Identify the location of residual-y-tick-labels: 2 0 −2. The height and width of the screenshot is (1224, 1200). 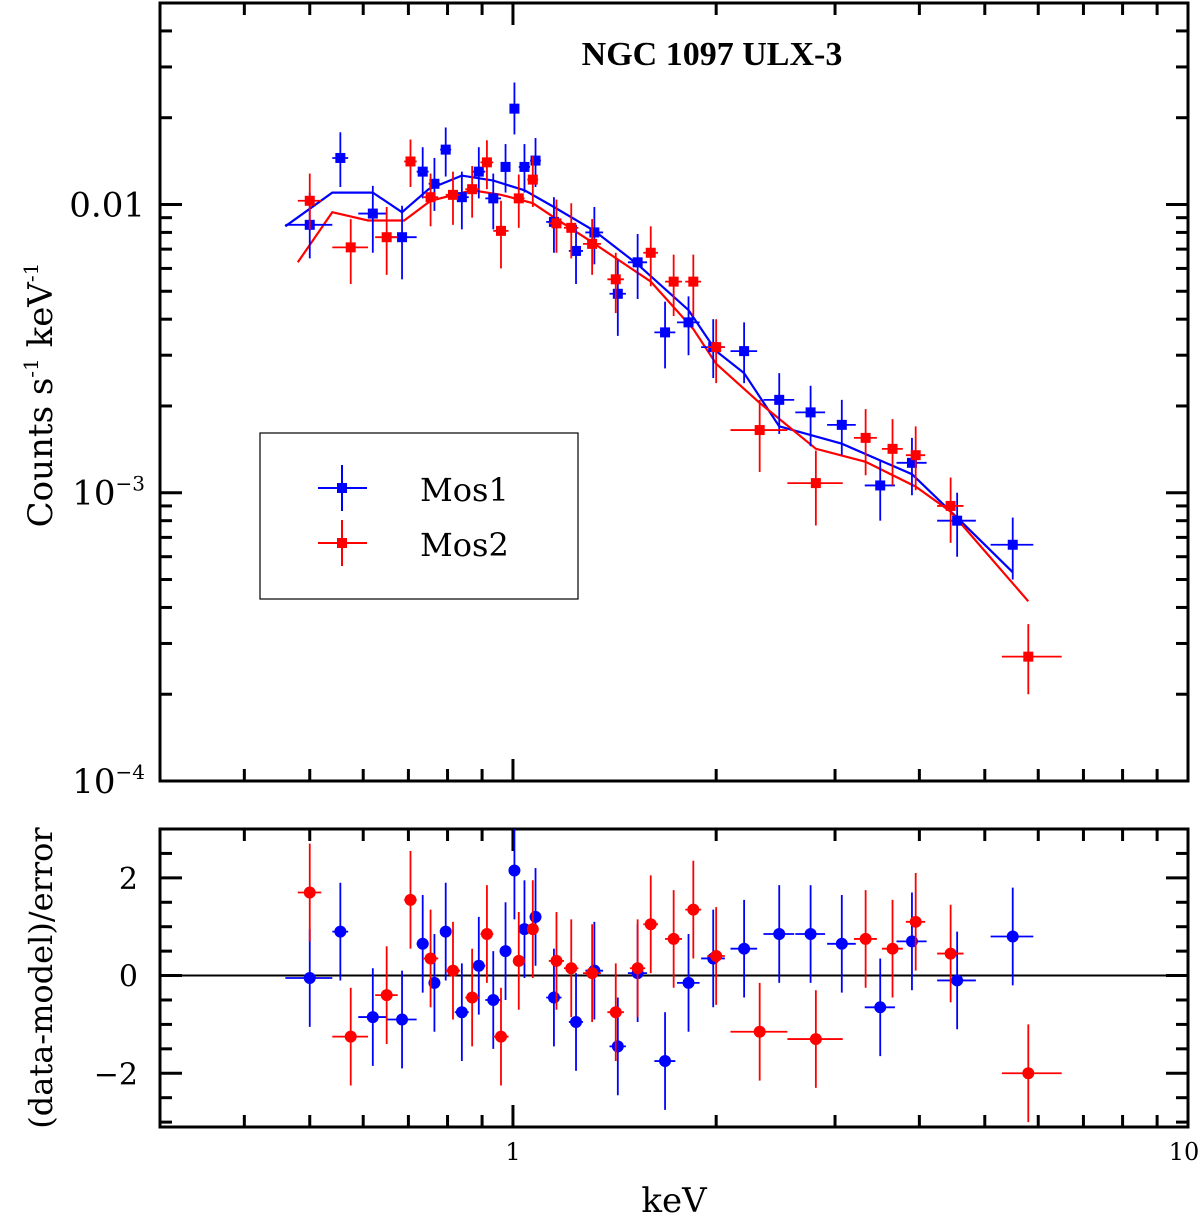
(116, 977).